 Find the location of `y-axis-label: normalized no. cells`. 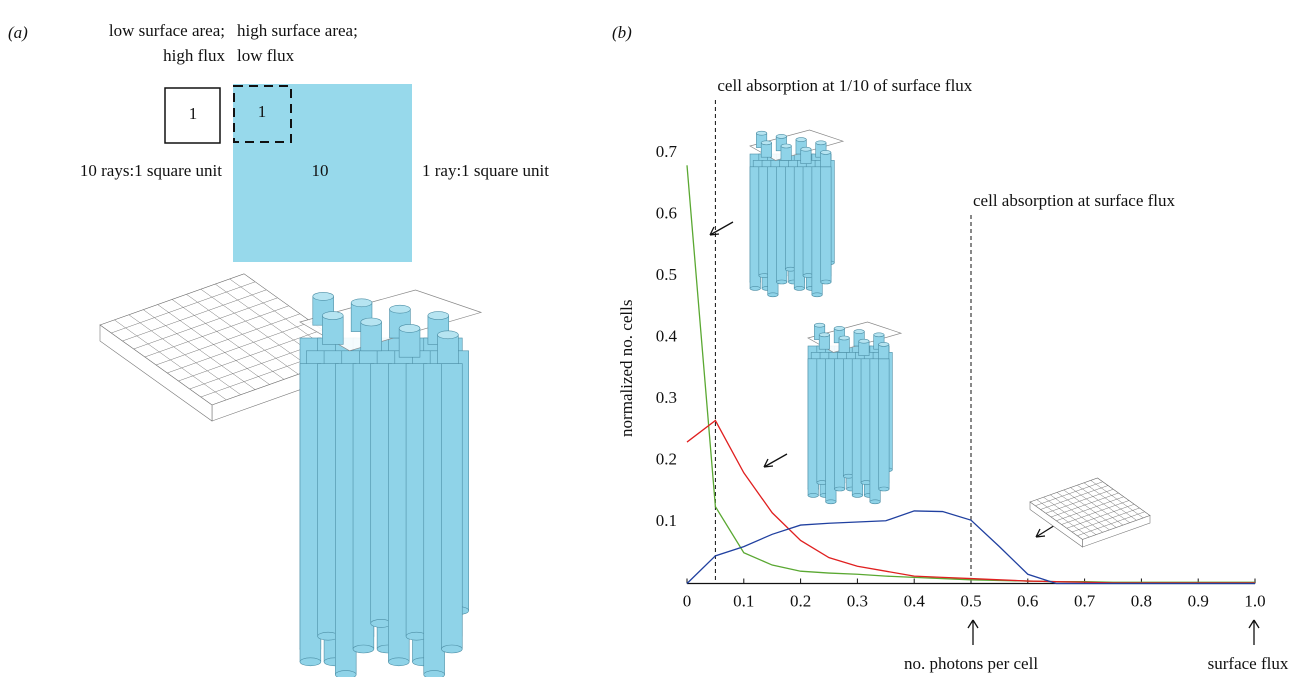

y-axis-label: normalized no. cells is located at coordinates (626, 368).